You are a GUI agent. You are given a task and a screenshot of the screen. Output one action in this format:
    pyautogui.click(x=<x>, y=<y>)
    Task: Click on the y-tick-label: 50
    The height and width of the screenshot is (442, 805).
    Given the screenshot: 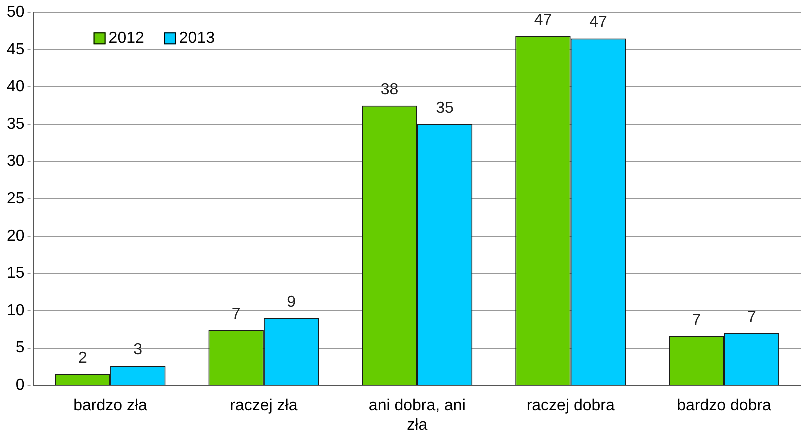 What is the action you would take?
    pyautogui.click(x=16, y=13)
    